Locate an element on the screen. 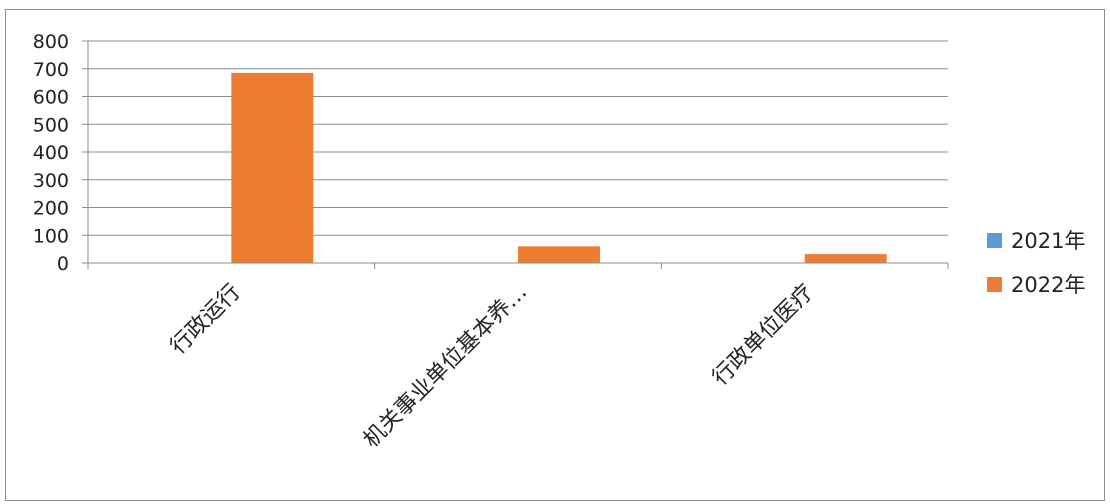 This screenshot has width=1110, height=504. x-category-label: 行政单位医疗 is located at coordinates (763, 335).